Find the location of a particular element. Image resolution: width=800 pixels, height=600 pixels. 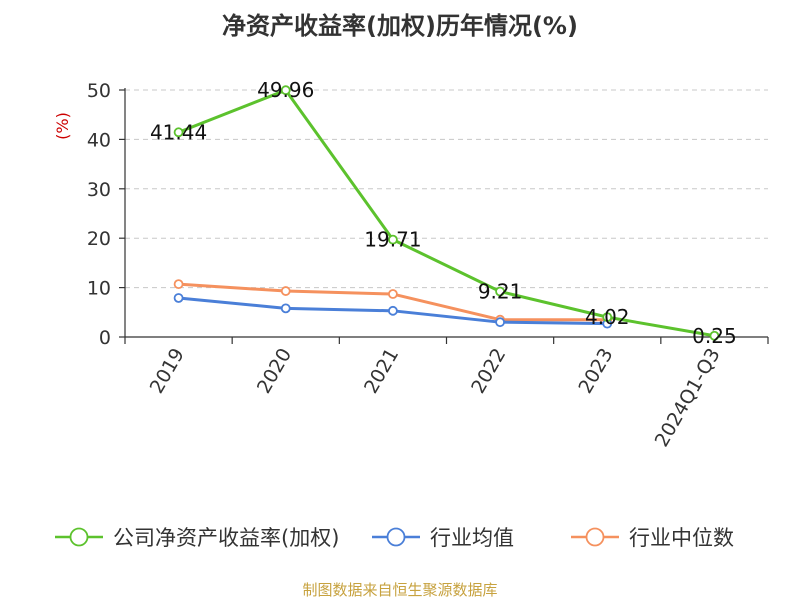

legend-label: 公司净资产收益率(加权) is located at coordinates (226, 538).